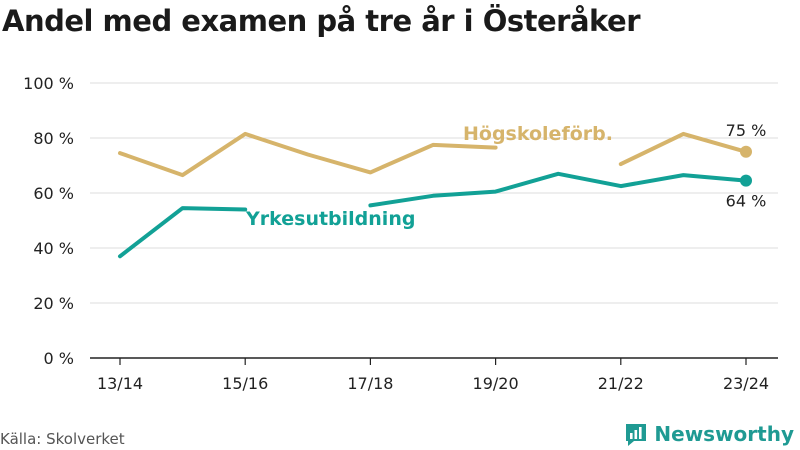  What do you see at coordinates (53, 138) in the screenshot?
I see `y-tick-label: 80 %` at bounding box center [53, 138].